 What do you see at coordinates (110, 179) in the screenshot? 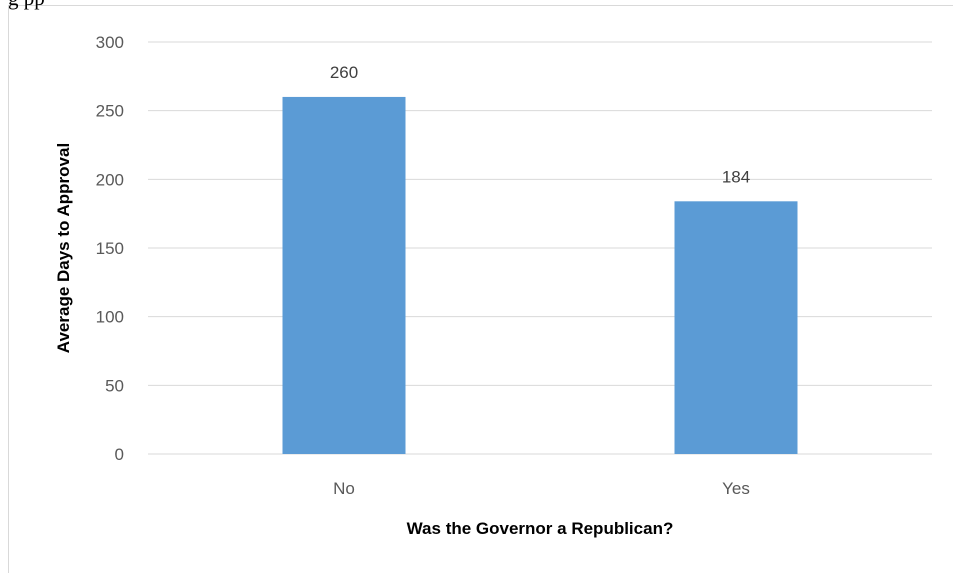
I see `y-tick-label: 200` at bounding box center [110, 179].